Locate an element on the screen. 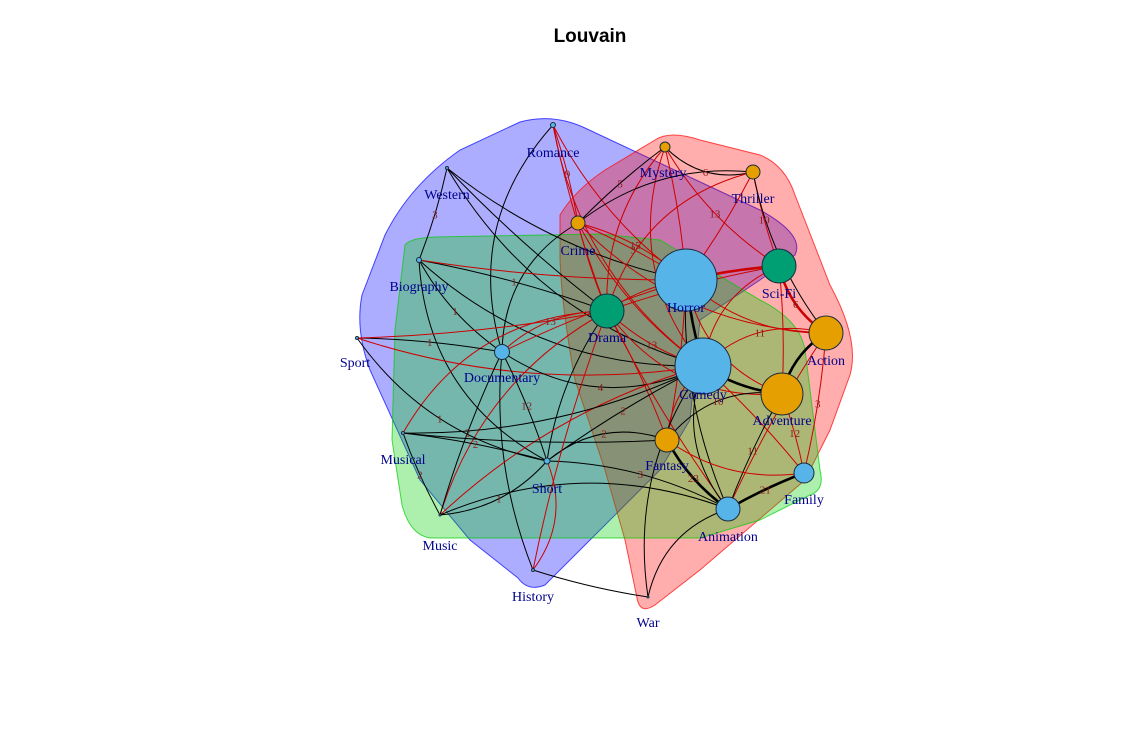 The height and width of the screenshot is (742, 1145). node-label-comedy: Comedy is located at coordinates (702, 395).